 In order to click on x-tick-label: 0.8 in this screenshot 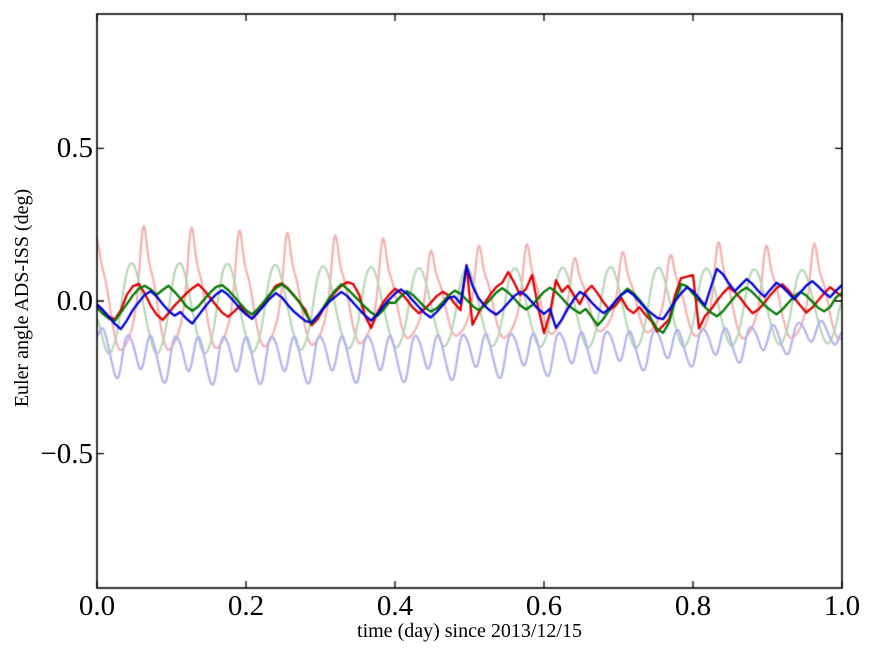, I will do `click(693, 606)`.